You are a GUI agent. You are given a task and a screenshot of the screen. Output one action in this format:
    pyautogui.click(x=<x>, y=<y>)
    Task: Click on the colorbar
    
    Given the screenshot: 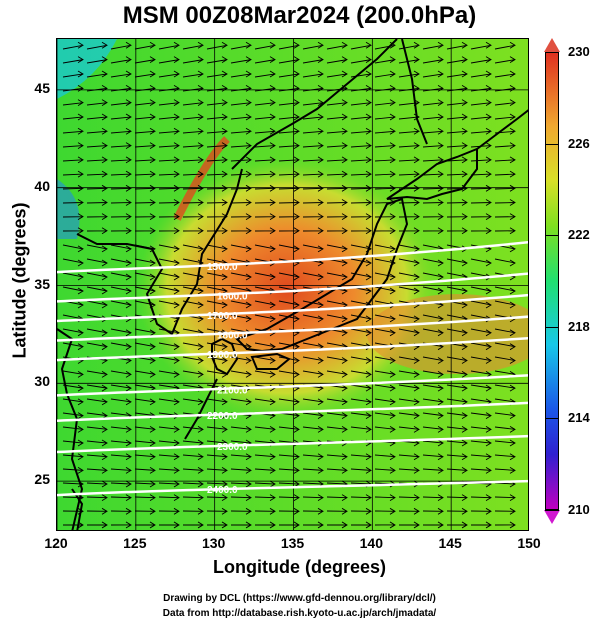 What is the action you would take?
    pyautogui.click(x=552, y=281)
    